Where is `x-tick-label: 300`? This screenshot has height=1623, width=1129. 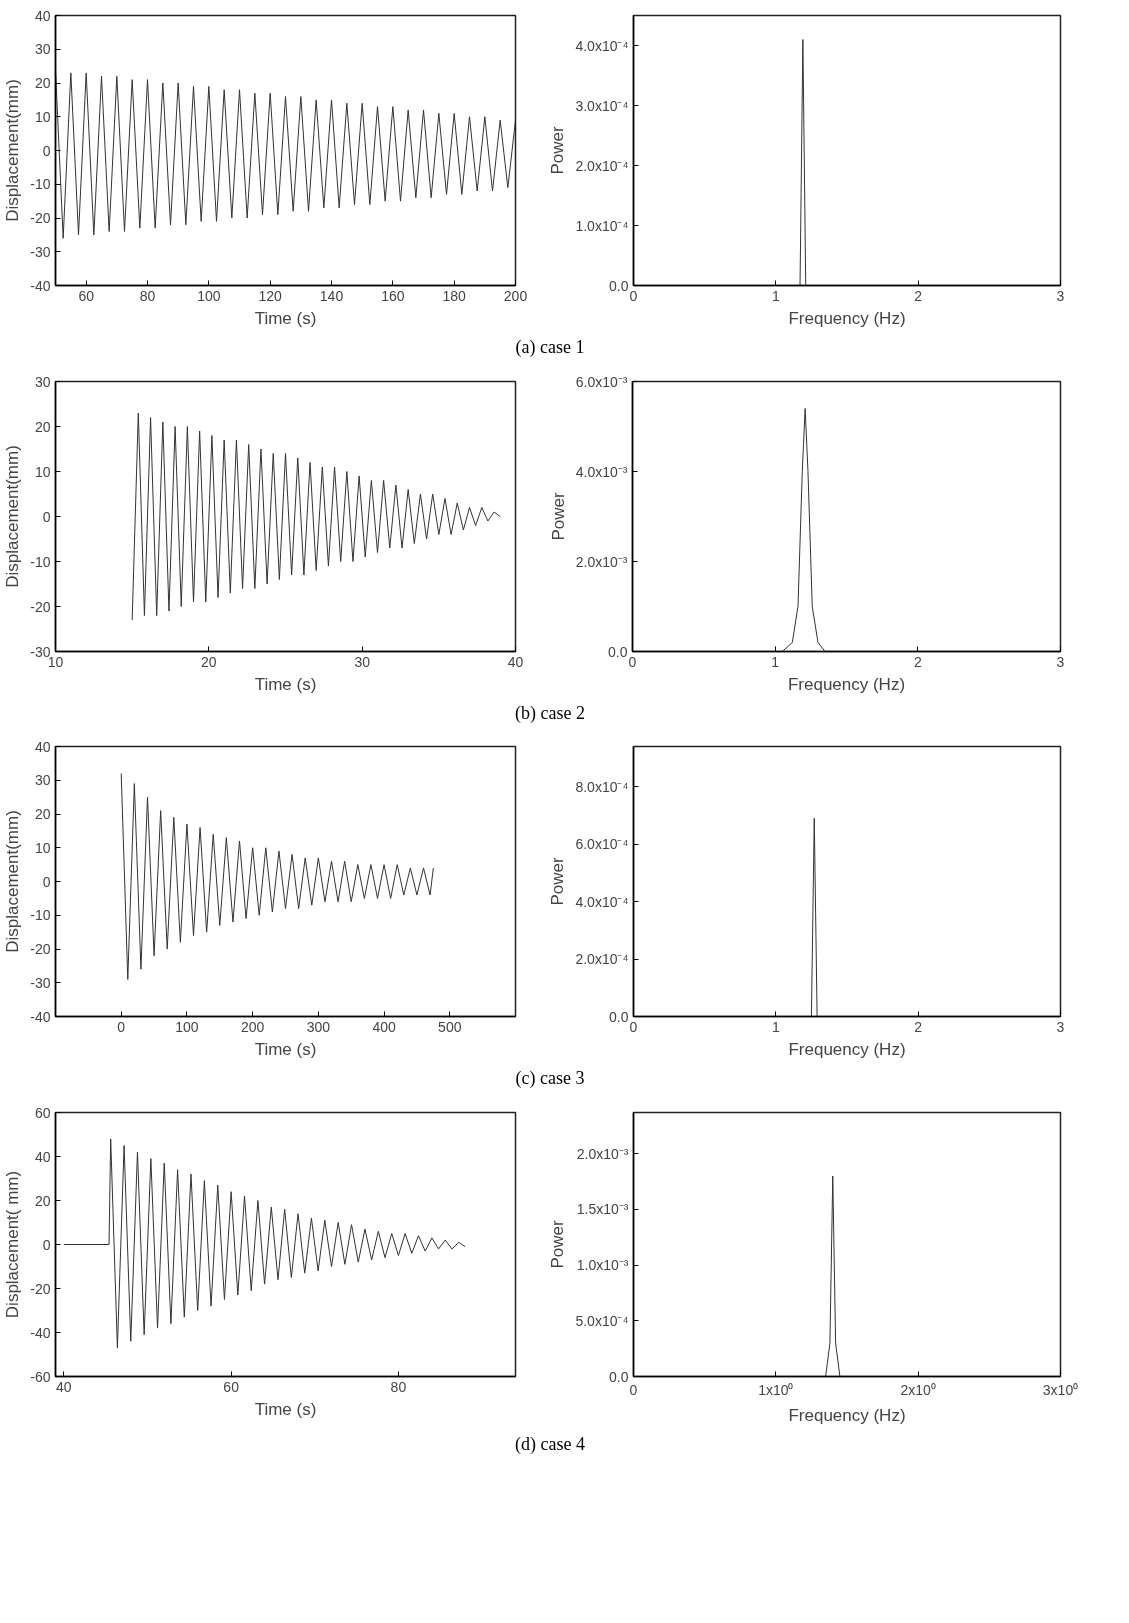 x-tick-label: 300 is located at coordinates (318, 1026).